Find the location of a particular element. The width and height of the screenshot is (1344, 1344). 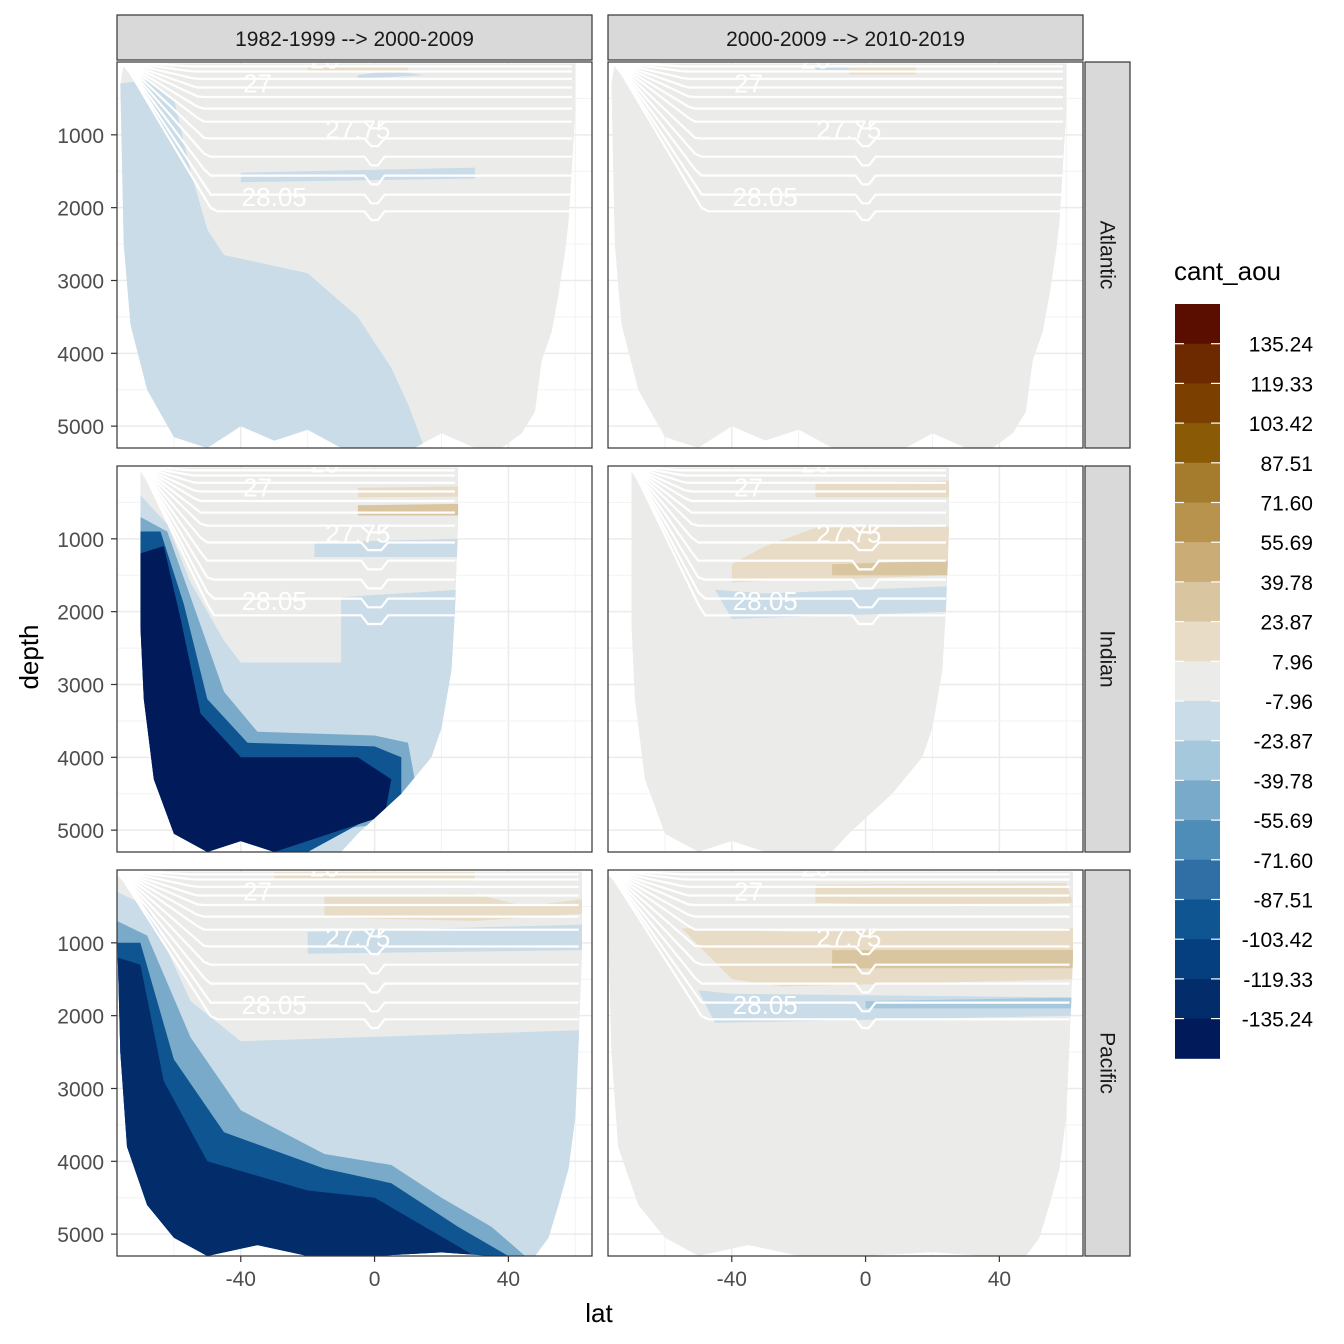

column-strip-label: 2000-2009 --> 2010-2019 is located at coordinates (845, 39).